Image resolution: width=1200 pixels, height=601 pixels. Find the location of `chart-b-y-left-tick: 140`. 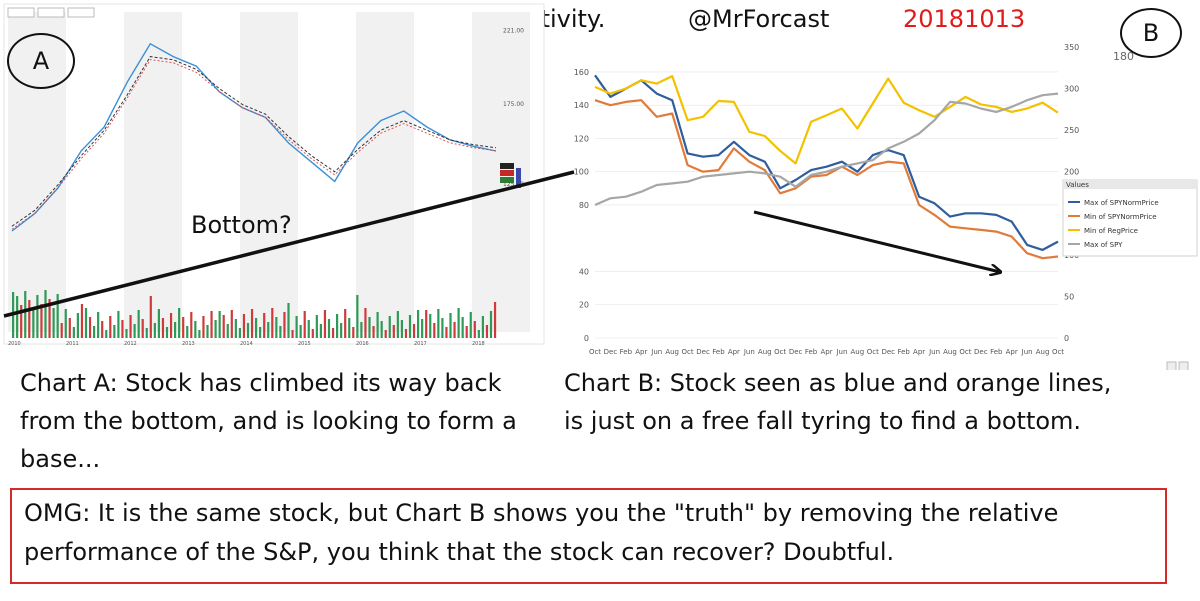

chart-b-y-left-tick: 140 is located at coordinates (581, 105).